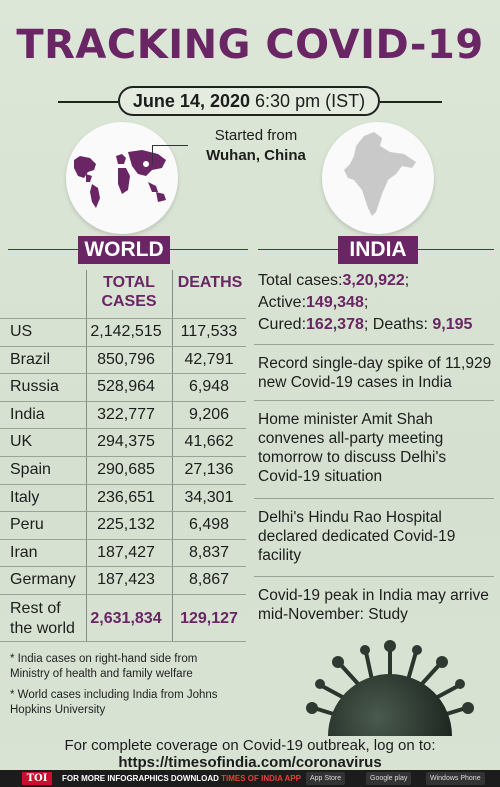 Image resolution: width=500 pixels, height=787 pixels. Describe the element at coordinates (129, 301) in the screenshot. I see `col-total-line2: CASES` at that location.